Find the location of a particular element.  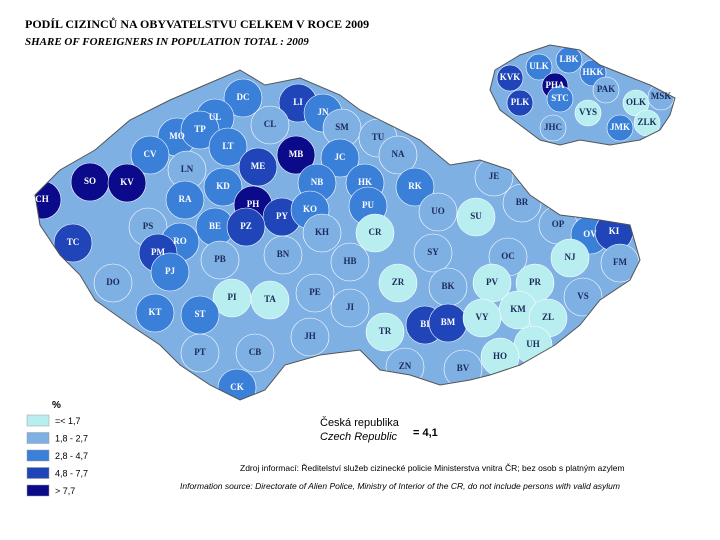

district-label: JC is located at coordinates (340, 157).